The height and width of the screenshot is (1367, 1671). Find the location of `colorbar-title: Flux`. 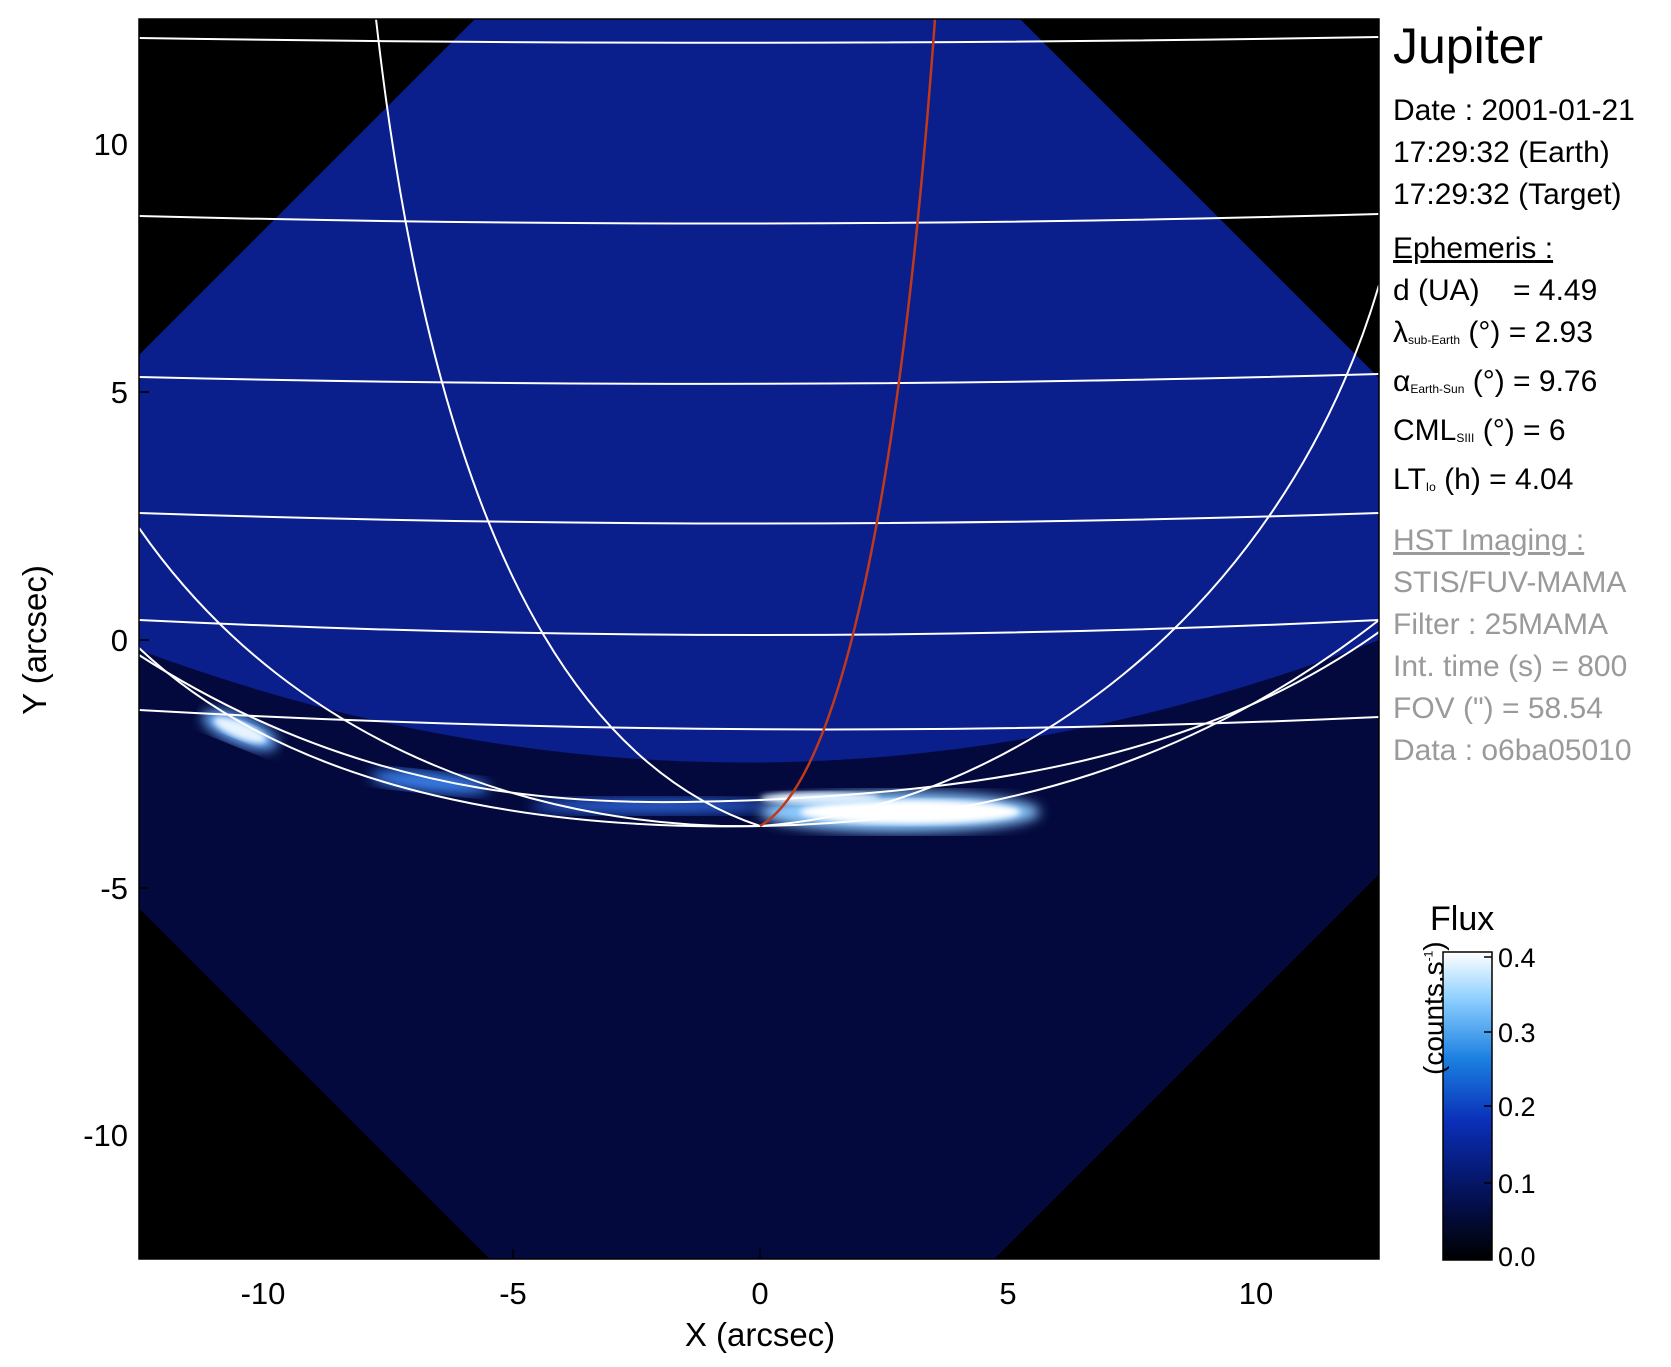

colorbar-title: Flux is located at coordinates (1462, 919).